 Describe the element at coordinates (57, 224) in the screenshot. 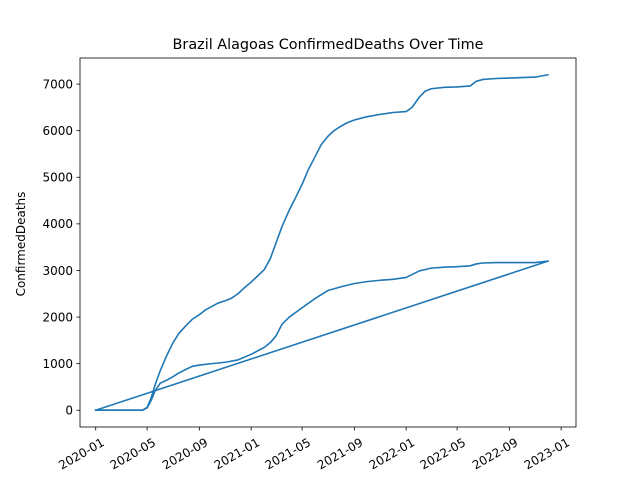

I see `y-tick-label: 4000` at that location.